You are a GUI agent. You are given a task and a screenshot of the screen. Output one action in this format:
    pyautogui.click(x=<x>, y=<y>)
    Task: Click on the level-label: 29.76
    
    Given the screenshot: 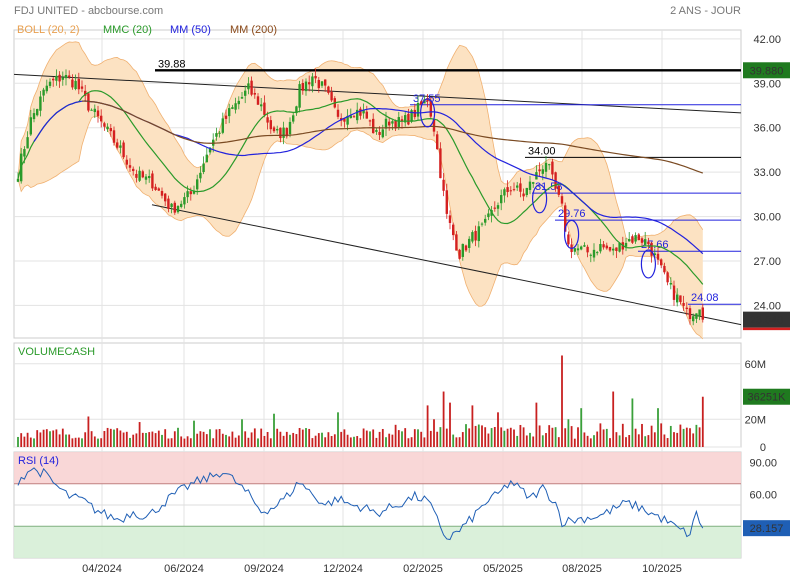 What is the action you would take?
    pyautogui.click(x=572, y=214)
    